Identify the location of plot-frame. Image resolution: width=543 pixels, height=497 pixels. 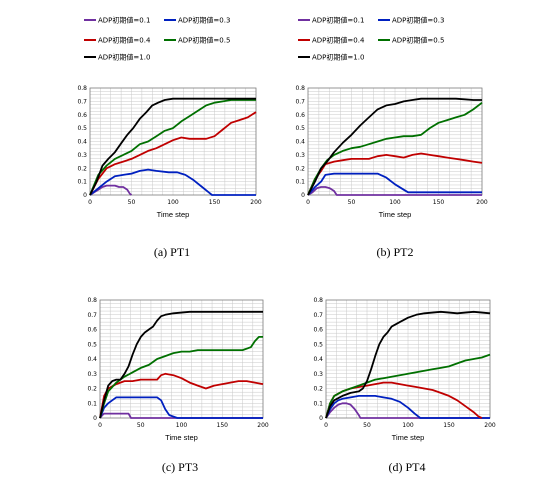
(173, 141).